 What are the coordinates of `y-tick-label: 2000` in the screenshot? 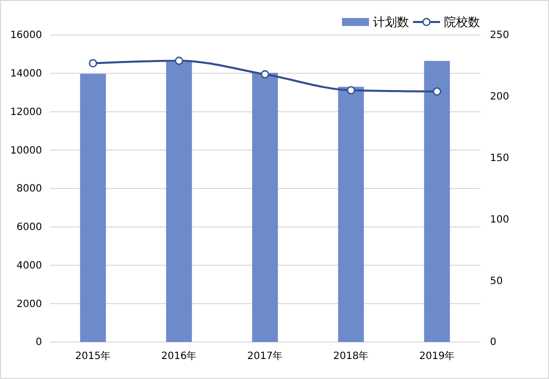 It's located at (29, 304).